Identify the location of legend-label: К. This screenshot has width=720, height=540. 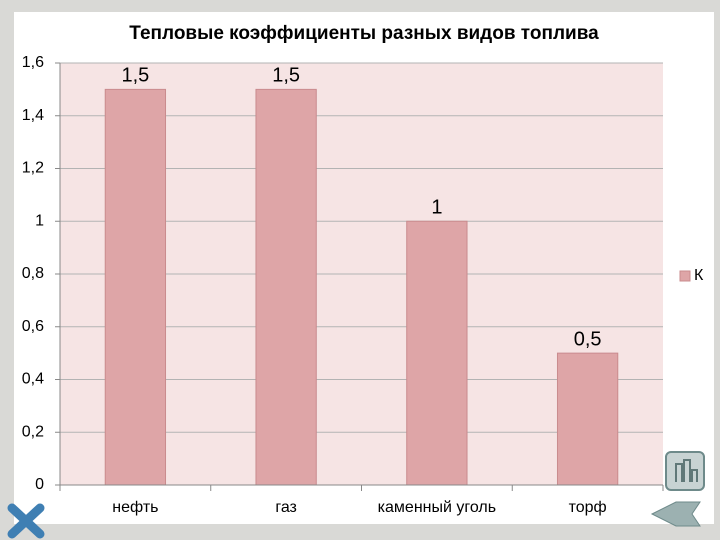
(699, 275).